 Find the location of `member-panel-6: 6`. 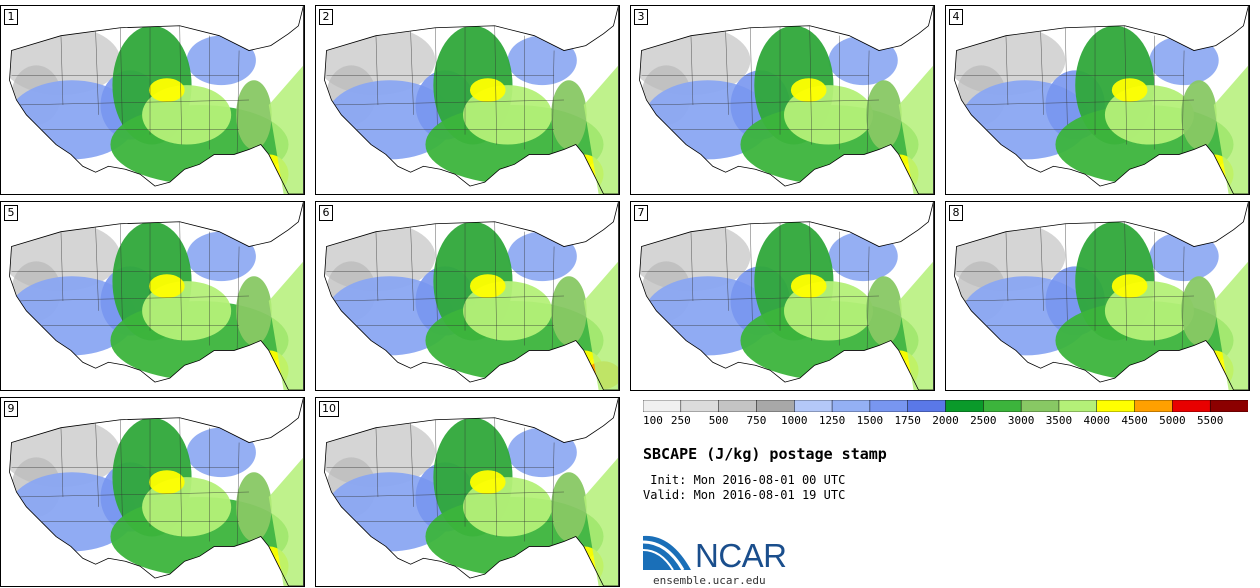

member-panel-6: 6 is located at coordinates (467, 296).